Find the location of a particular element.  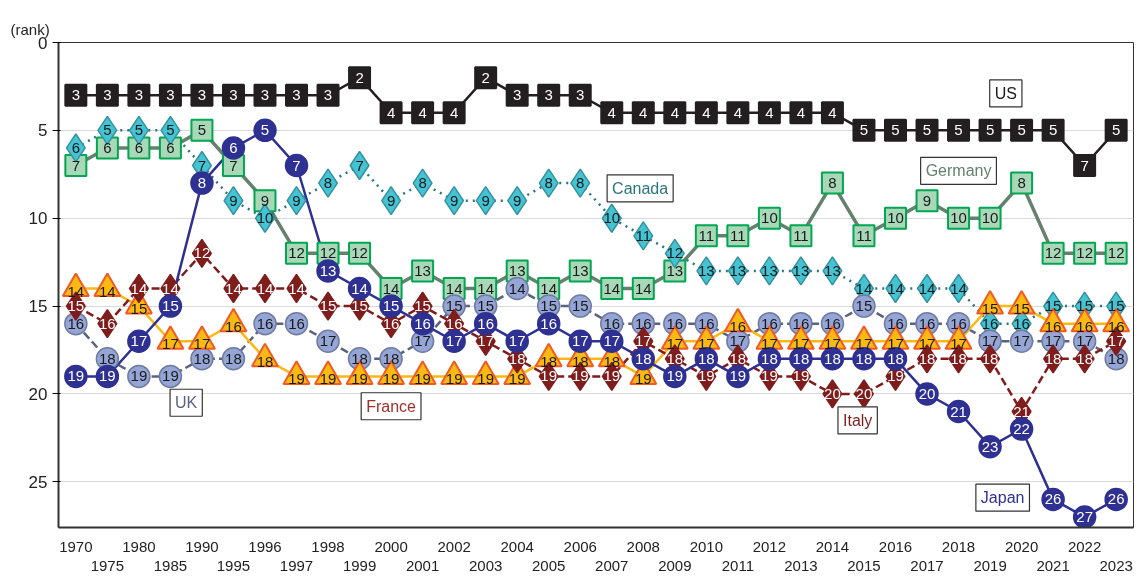

y-tick-label: 5 is located at coordinates (43, 131).